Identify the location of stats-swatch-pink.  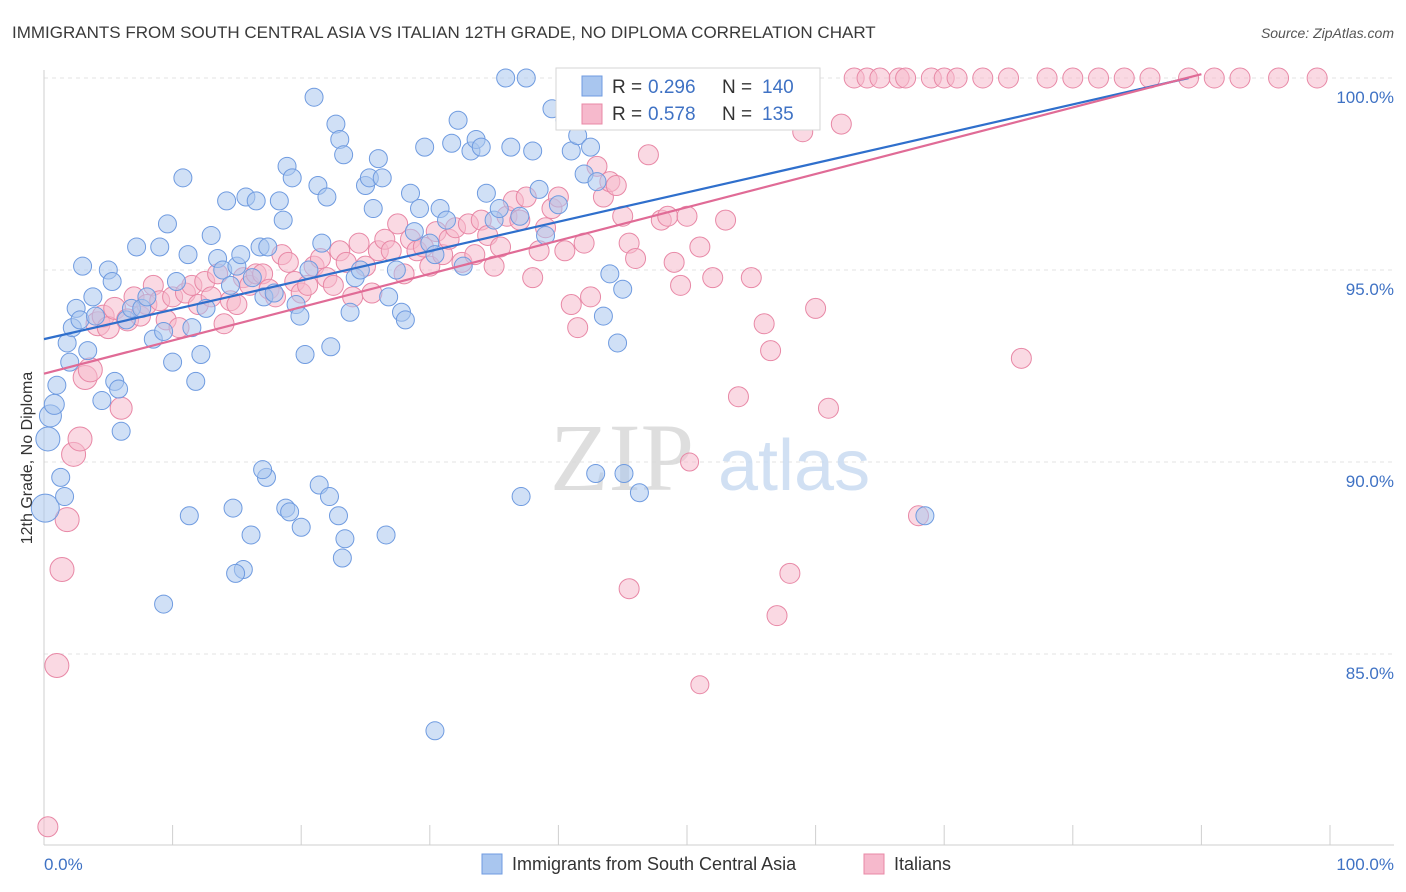
(592, 114).